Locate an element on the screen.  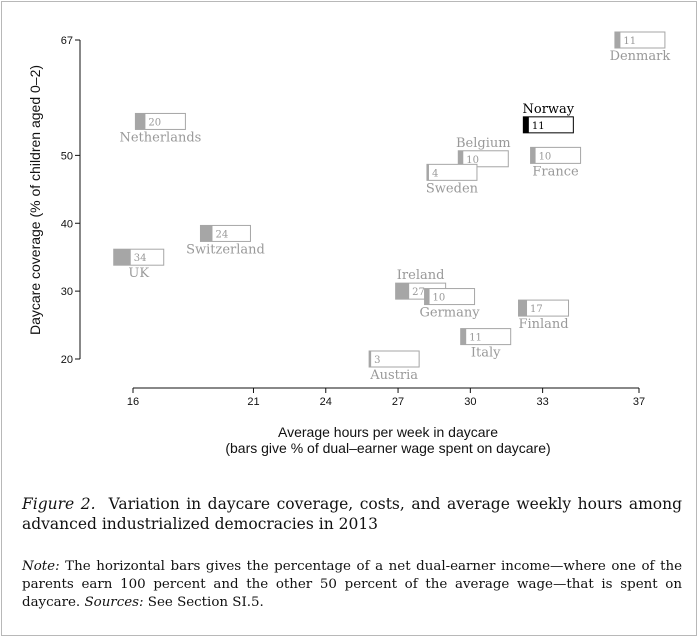
x-tick-label: 16 is located at coordinates (133, 402).